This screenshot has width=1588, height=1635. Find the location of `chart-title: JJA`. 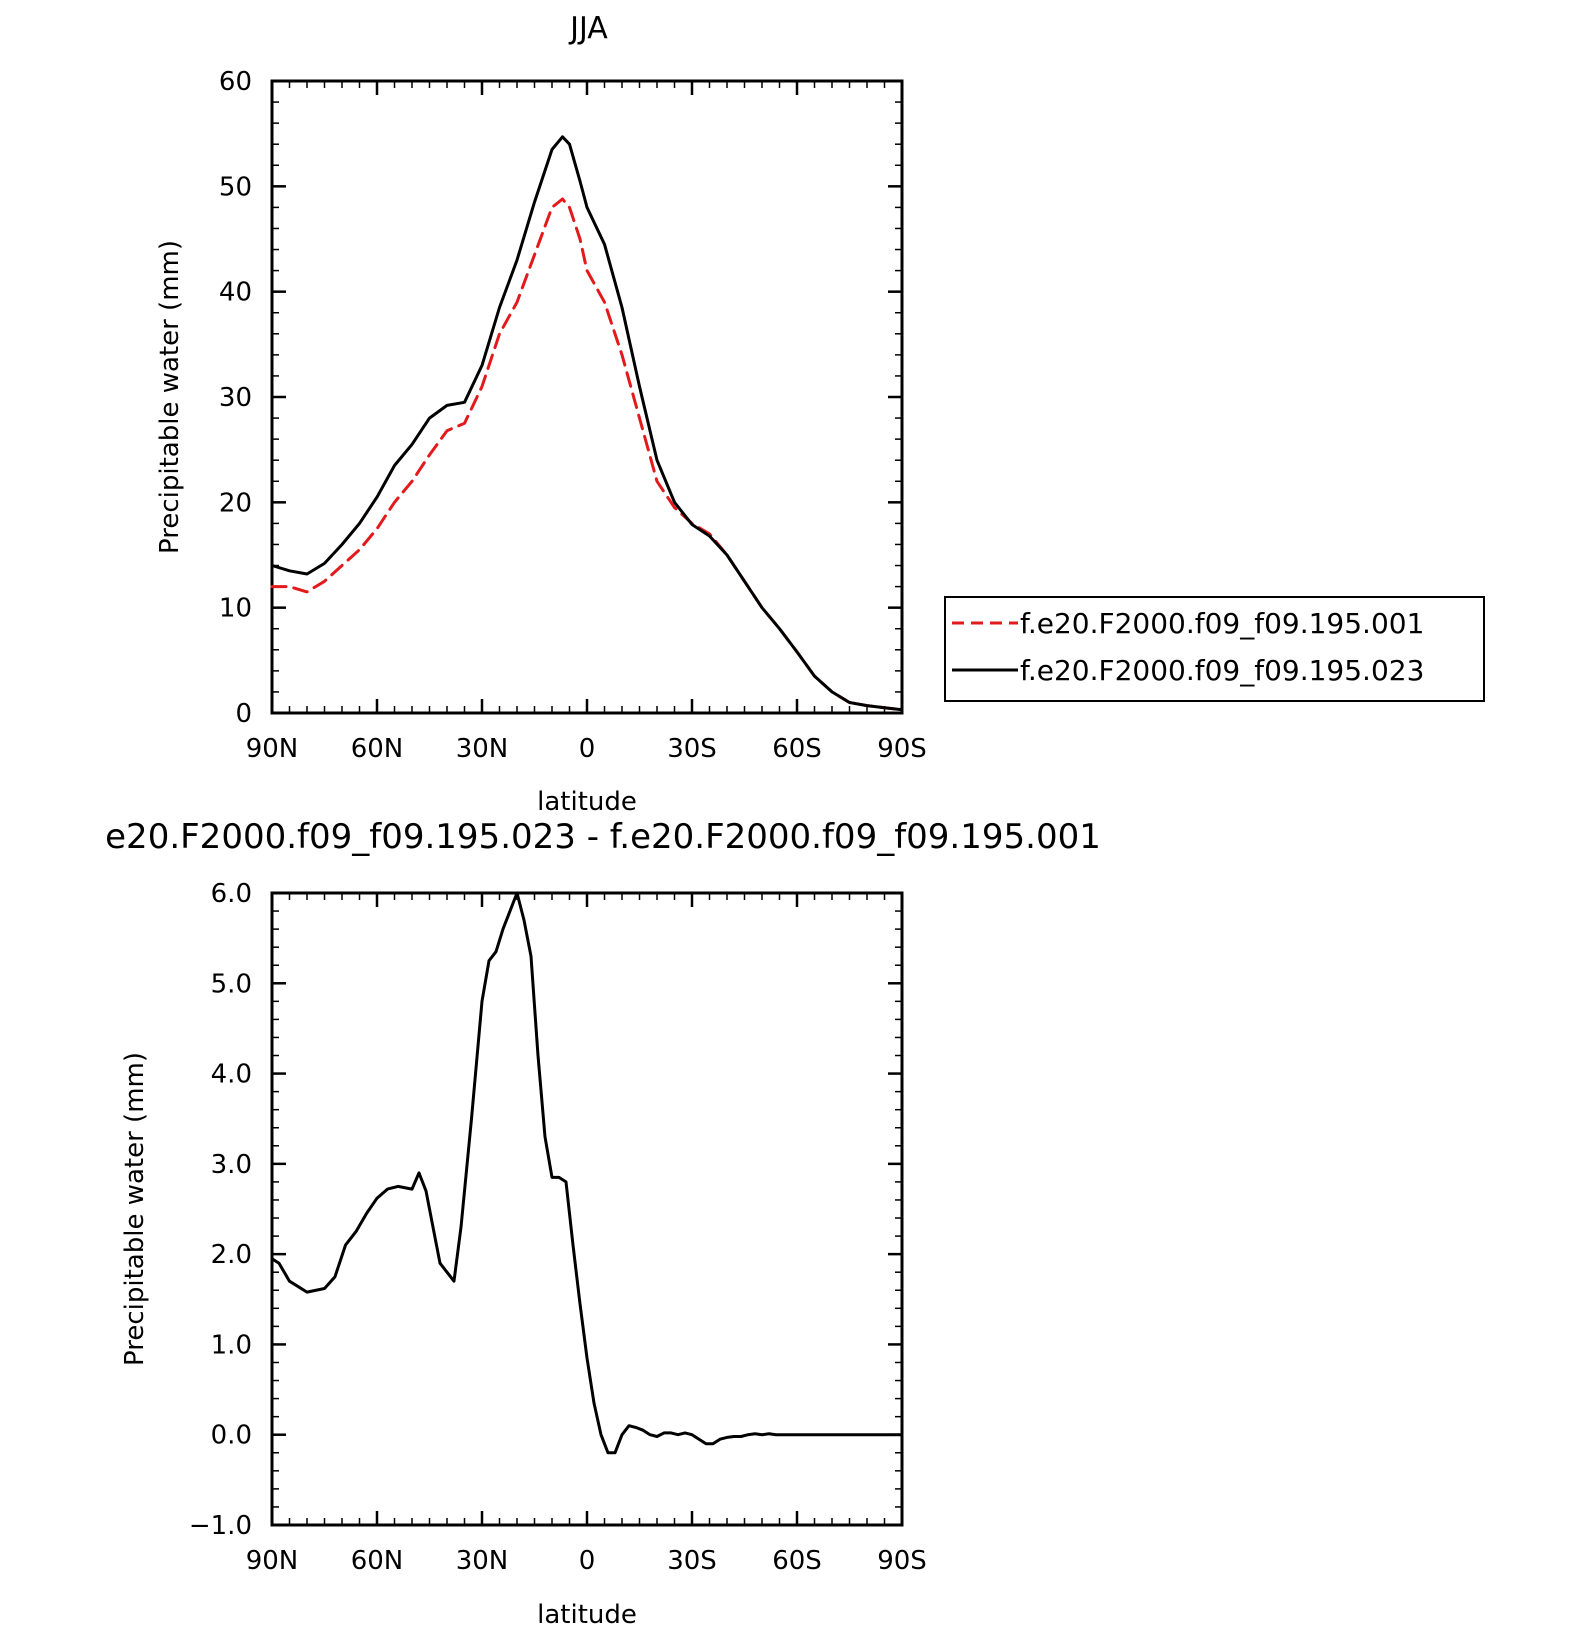

chart-title: JJA is located at coordinates (588, 28).